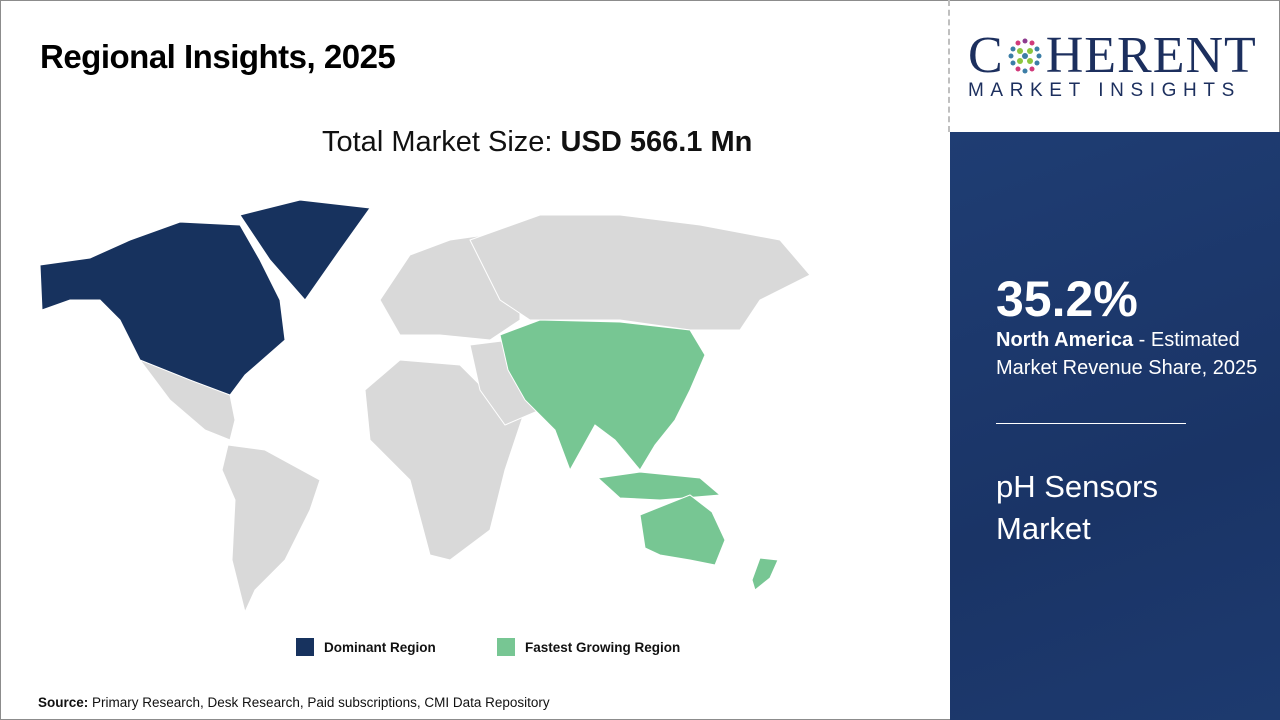 This screenshot has width=1280, height=720. Describe the element at coordinates (656, 142) in the screenshot. I see `total-value: USD 566.1 Mn` at that location.